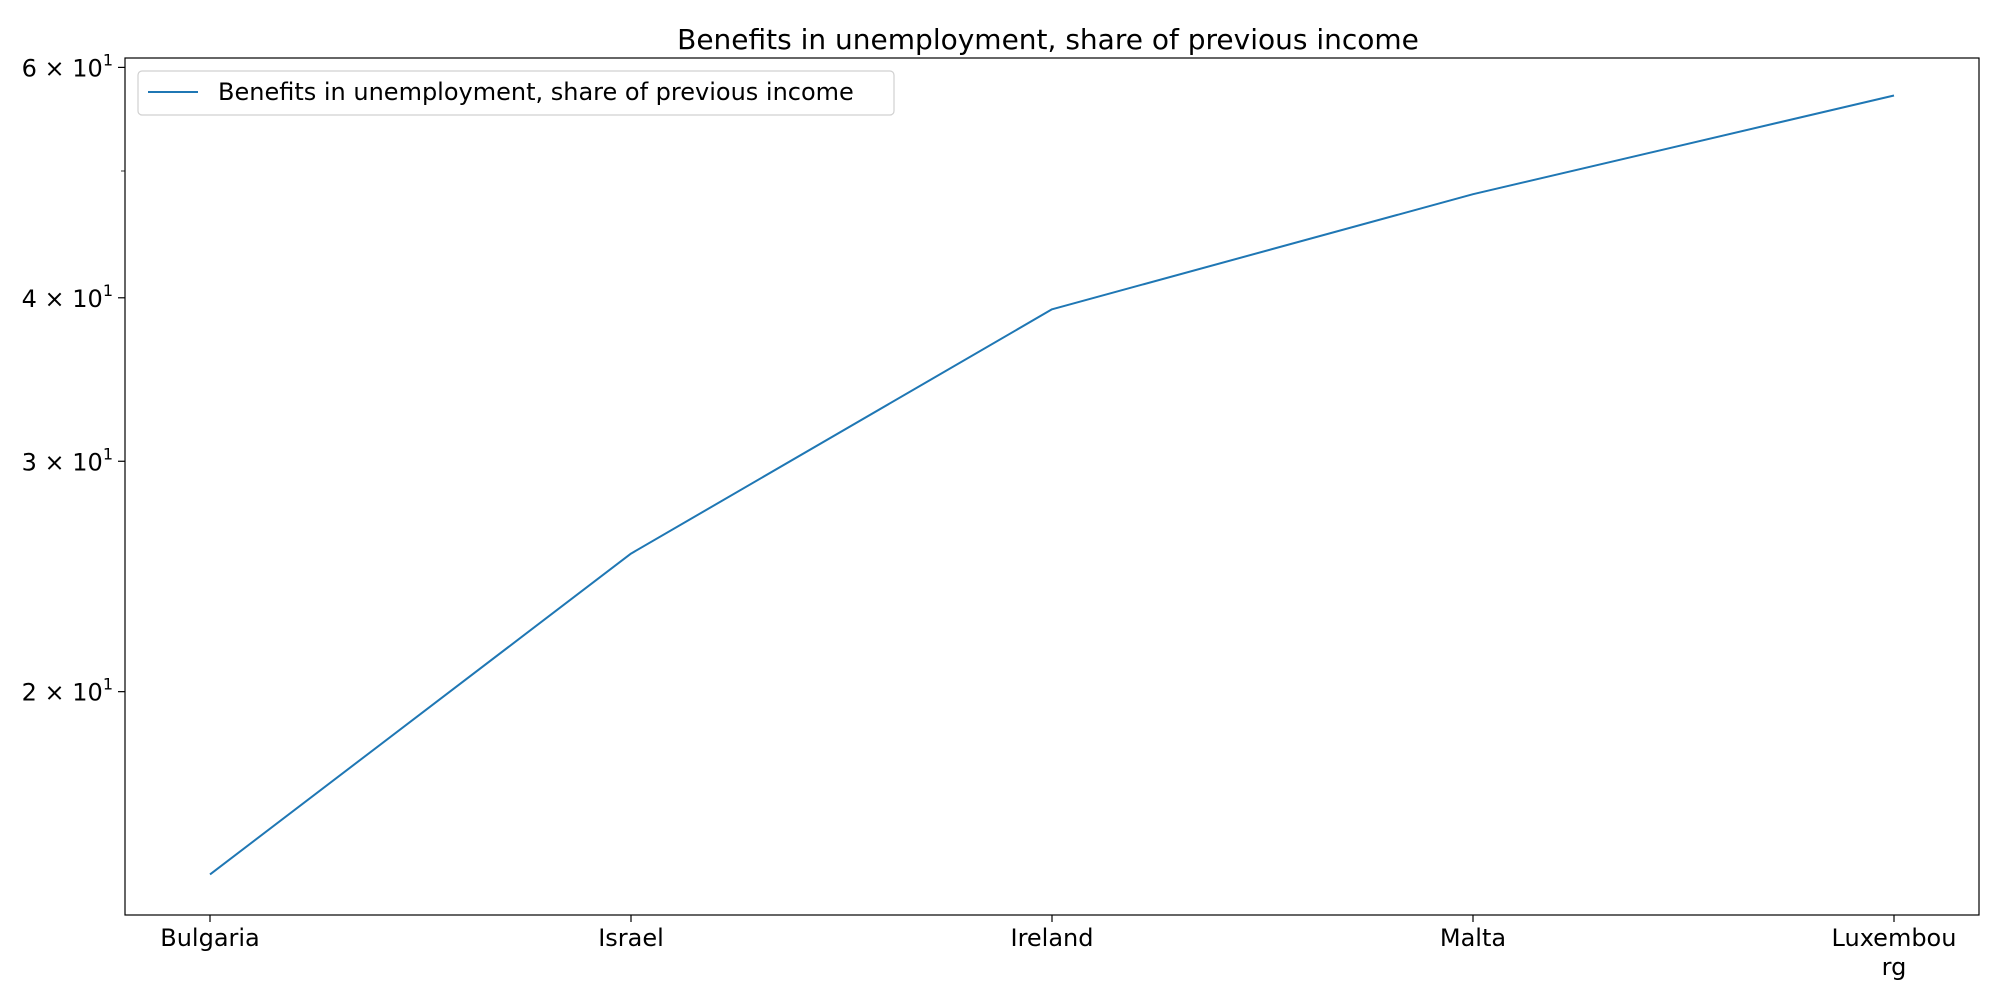  What do you see at coordinates (631, 938) in the screenshot?
I see `x-tick-label: Israel` at bounding box center [631, 938].